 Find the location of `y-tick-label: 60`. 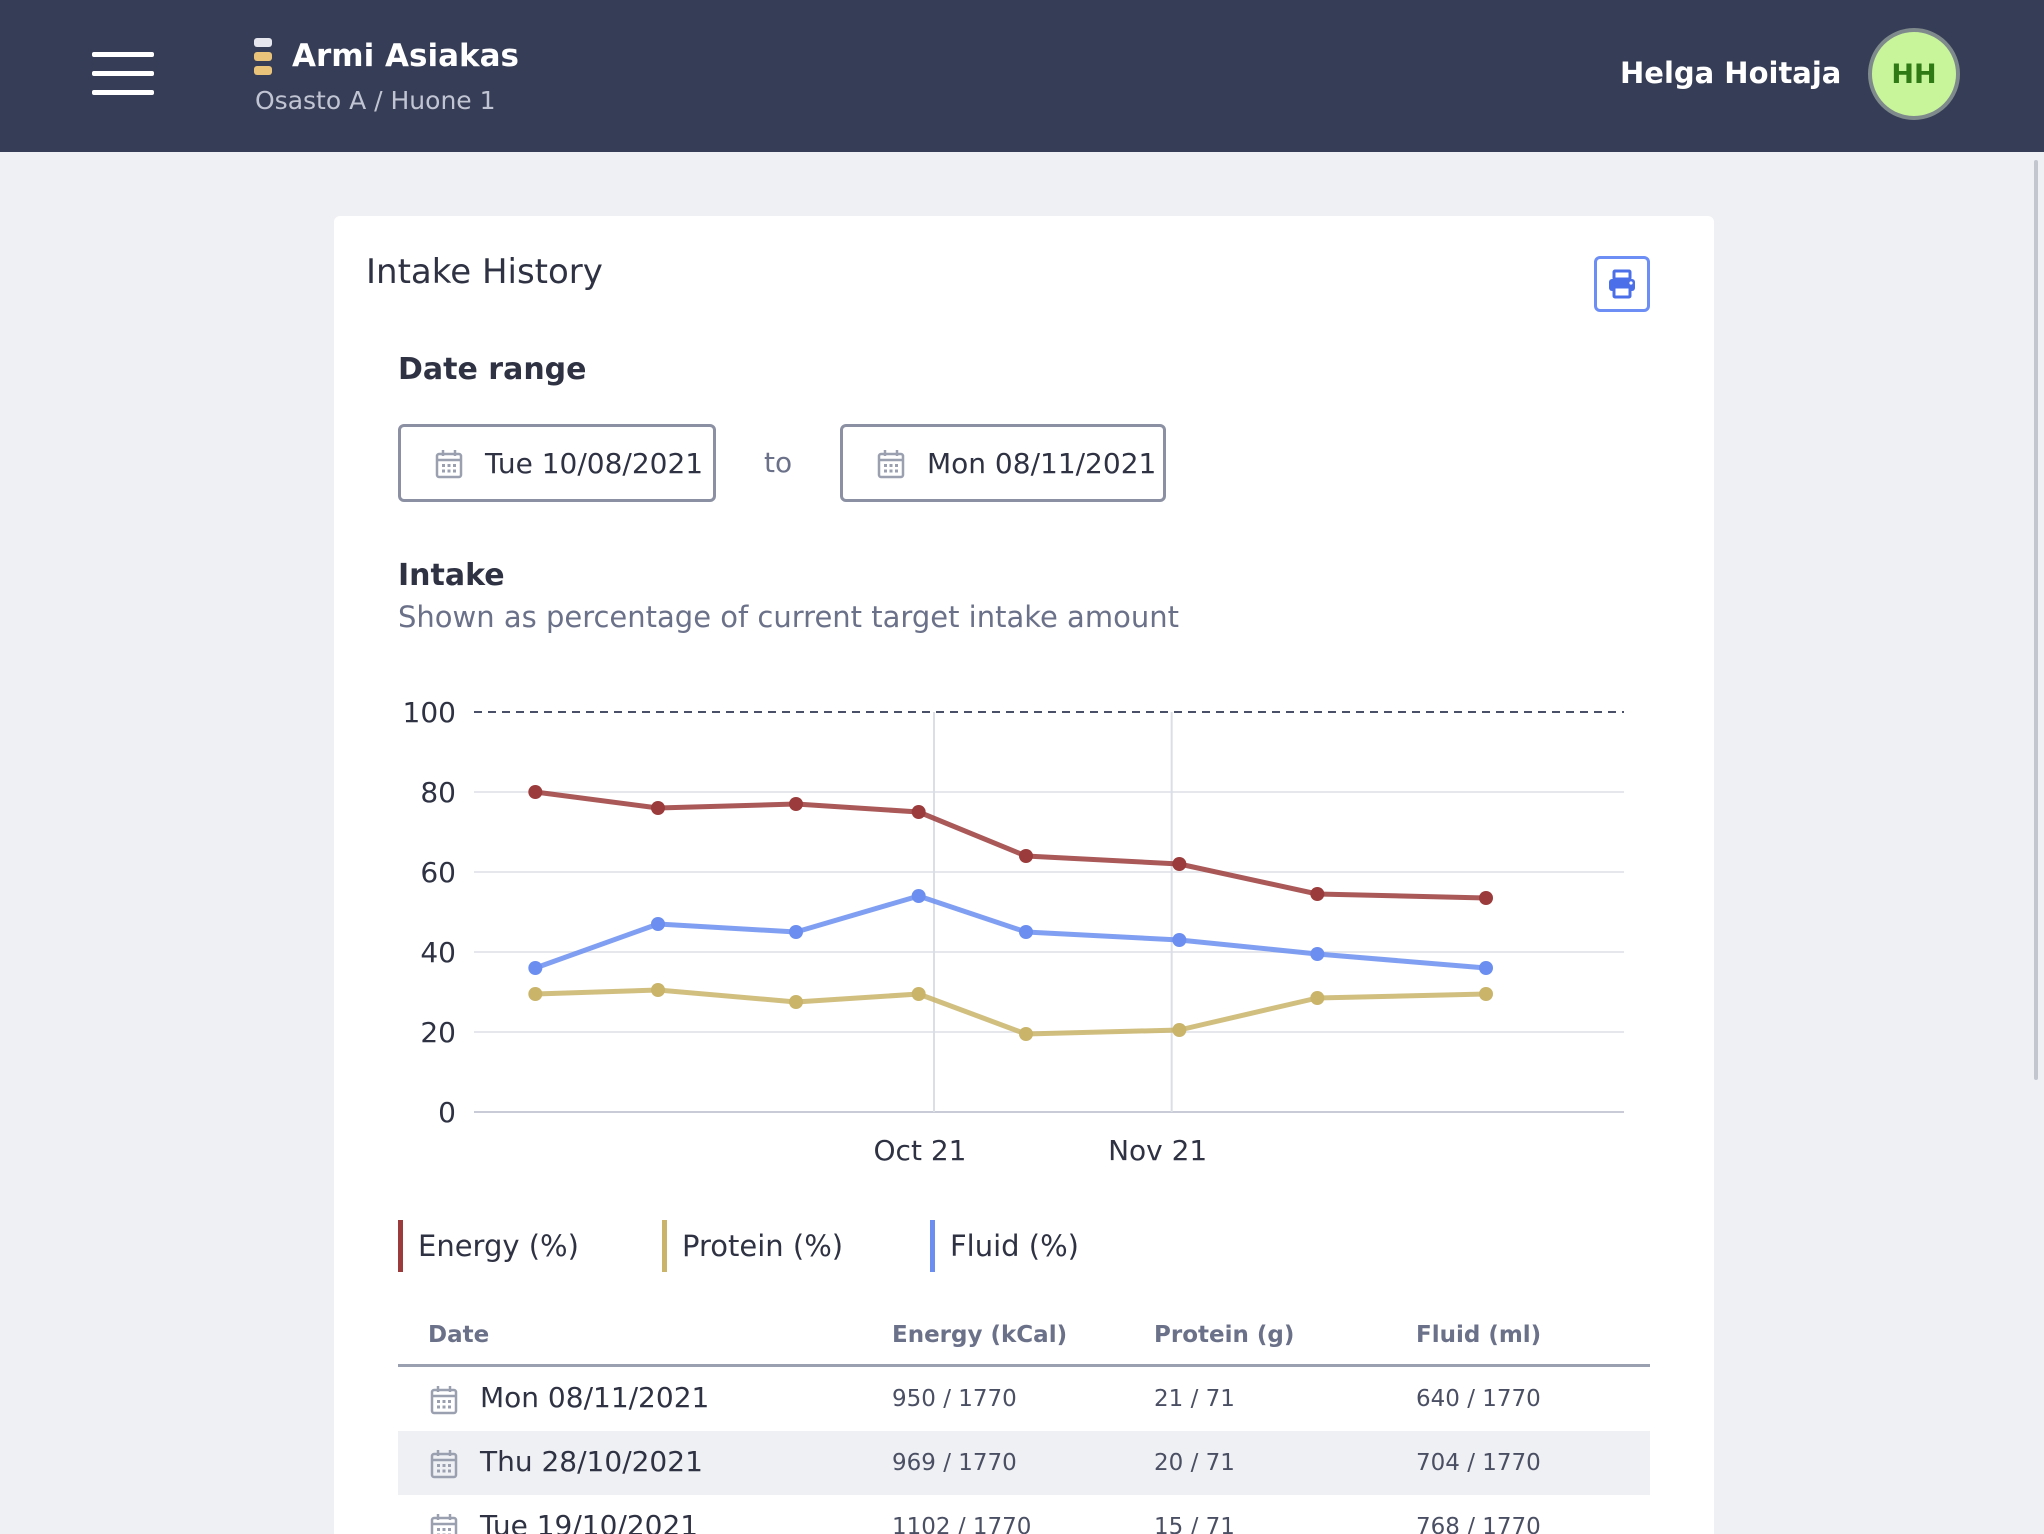

y-tick-label: 60 is located at coordinates (438, 872).